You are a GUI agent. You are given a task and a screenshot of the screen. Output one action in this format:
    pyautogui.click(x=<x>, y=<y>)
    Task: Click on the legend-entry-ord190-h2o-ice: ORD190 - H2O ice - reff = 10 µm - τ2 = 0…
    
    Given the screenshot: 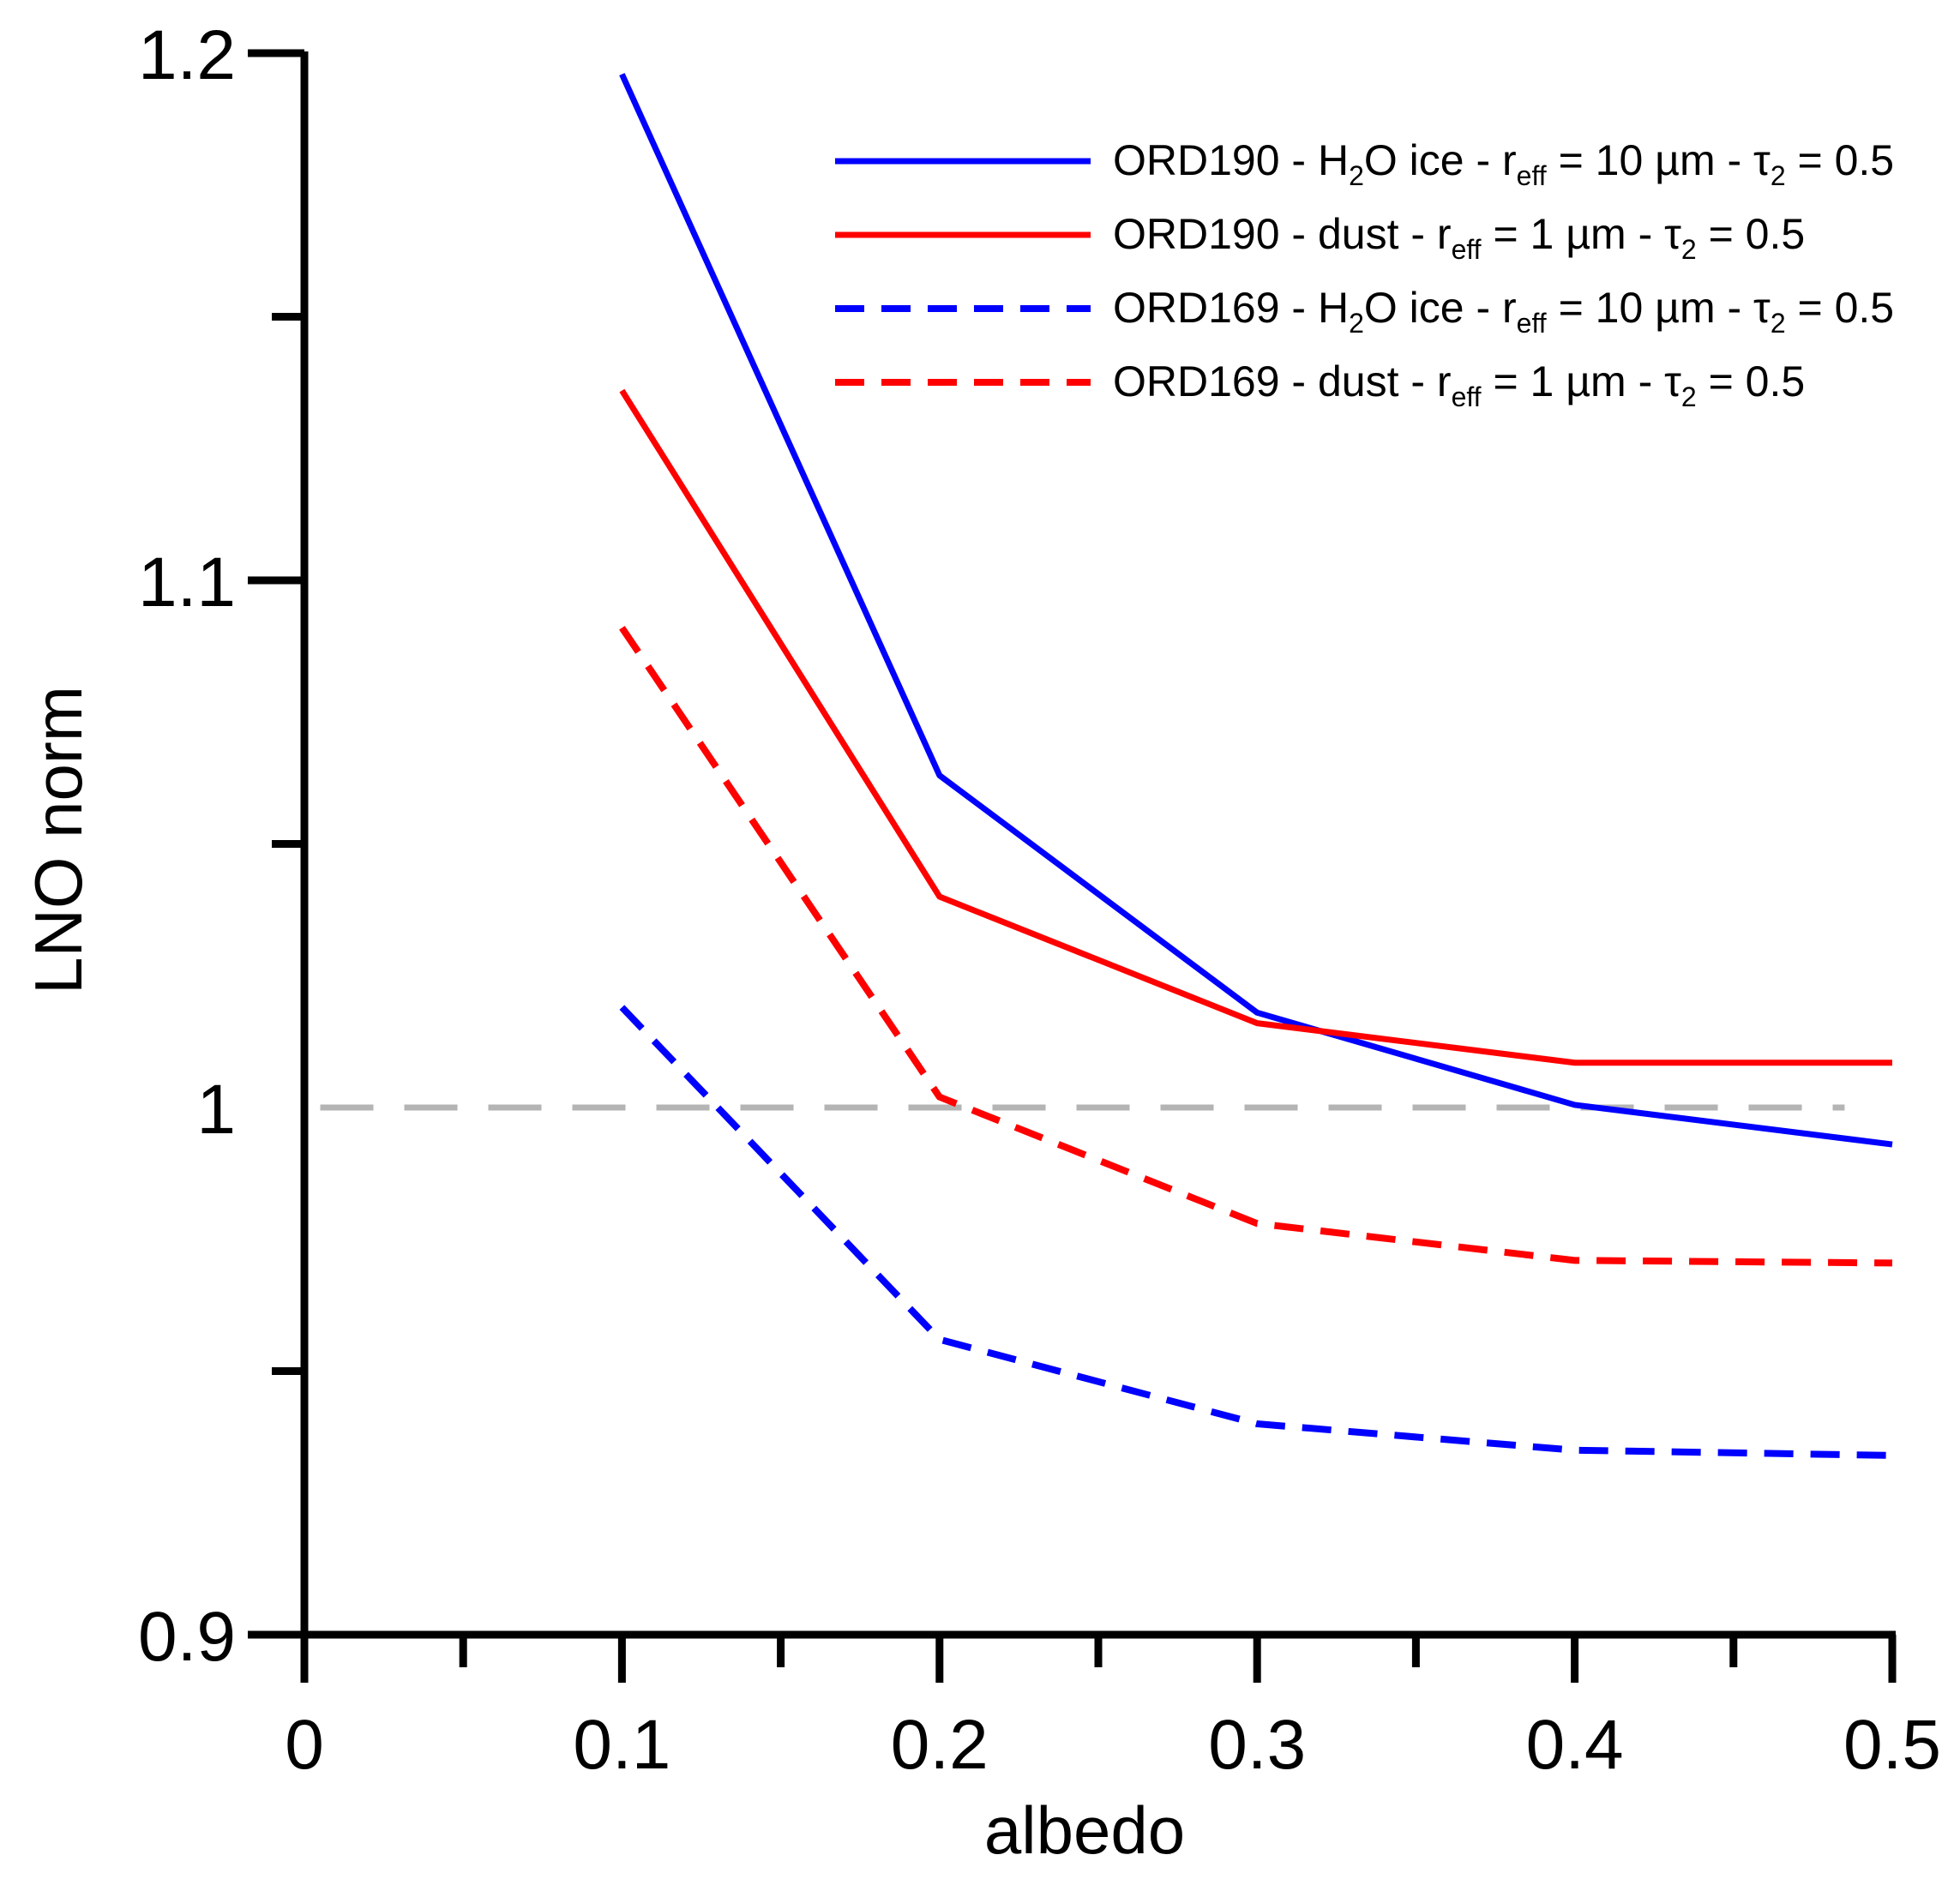 What is the action you would take?
    pyautogui.click(x=1364, y=163)
    